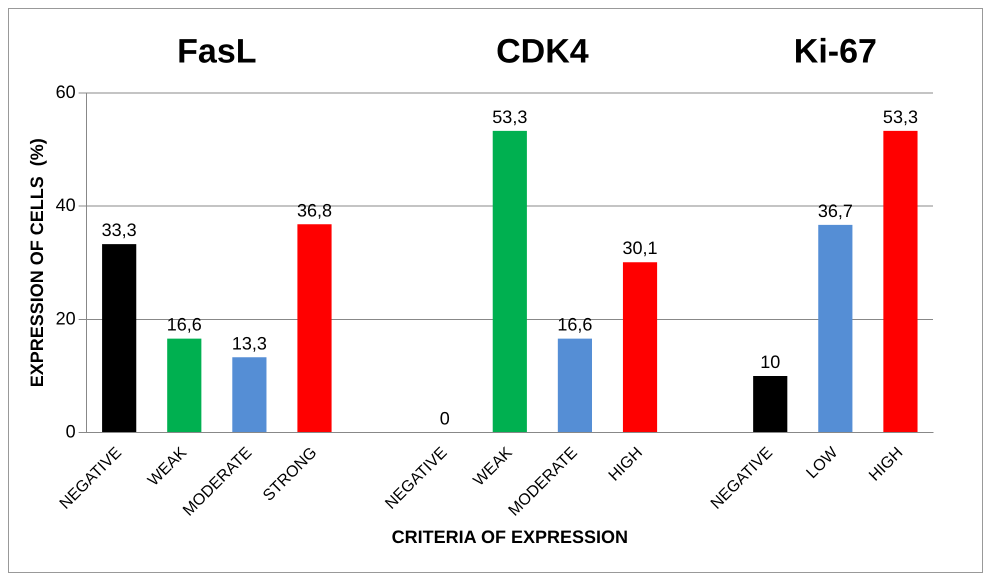  What do you see at coordinates (770, 362) in the screenshot?
I see `data-label: 10` at bounding box center [770, 362].